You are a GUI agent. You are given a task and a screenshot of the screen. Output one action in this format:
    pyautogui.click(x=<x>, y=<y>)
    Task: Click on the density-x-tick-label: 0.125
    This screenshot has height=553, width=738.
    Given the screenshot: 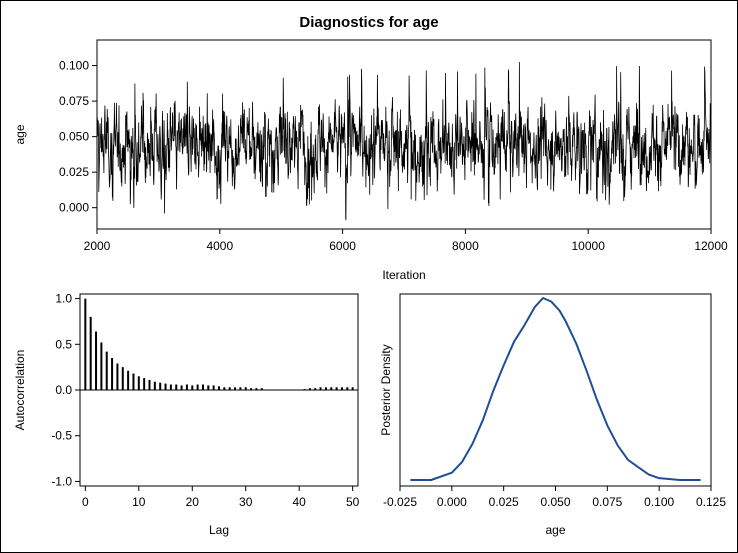 What is the action you would take?
    pyautogui.click(x=711, y=502)
    